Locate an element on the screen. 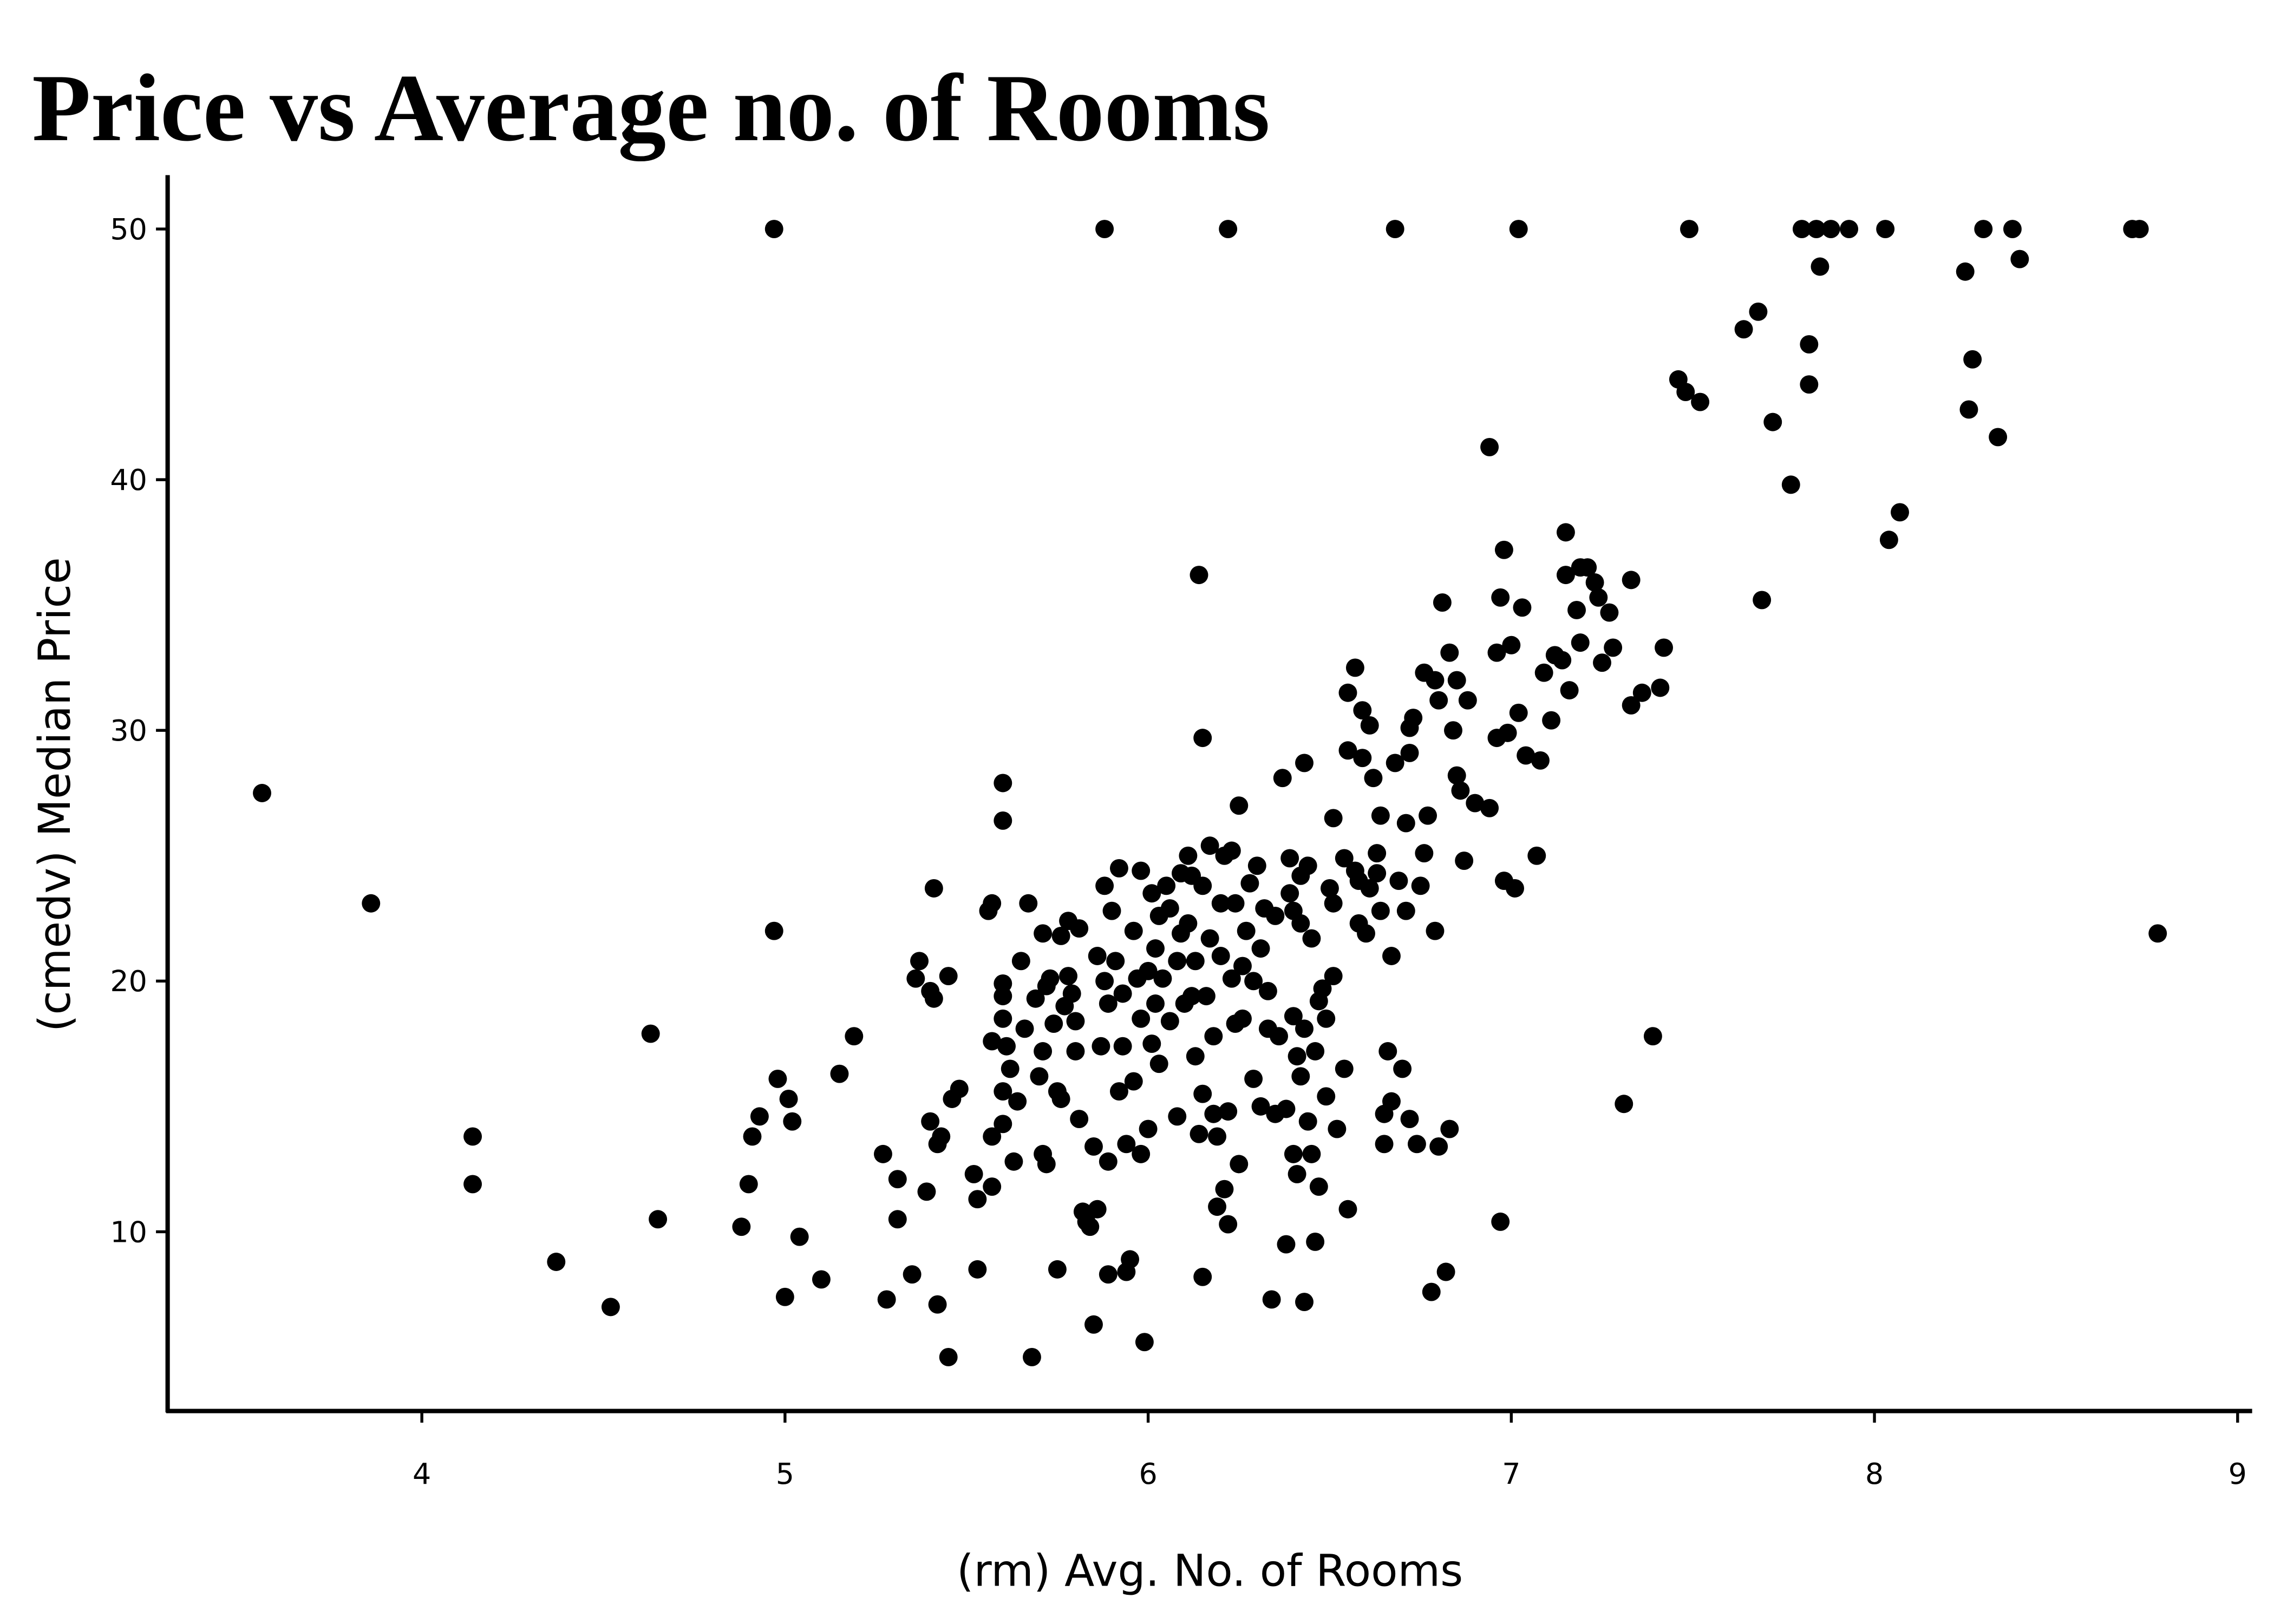  x-tick-label: 7 is located at coordinates (1511, 1474).